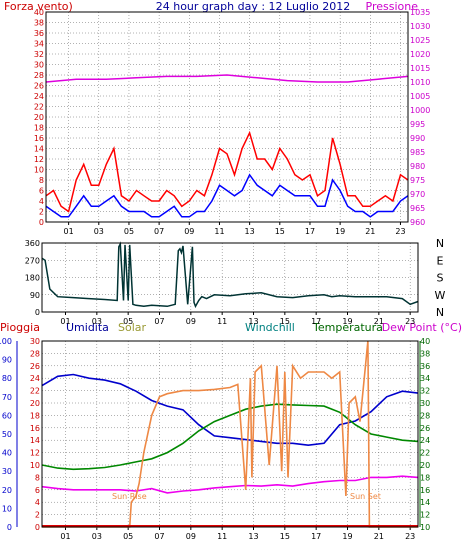 The height and width of the screenshot is (555, 466). What do you see at coordinates (37, 490) in the screenshot?
I see `rain-ytick-label: 6` at bounding box center [37, 490].